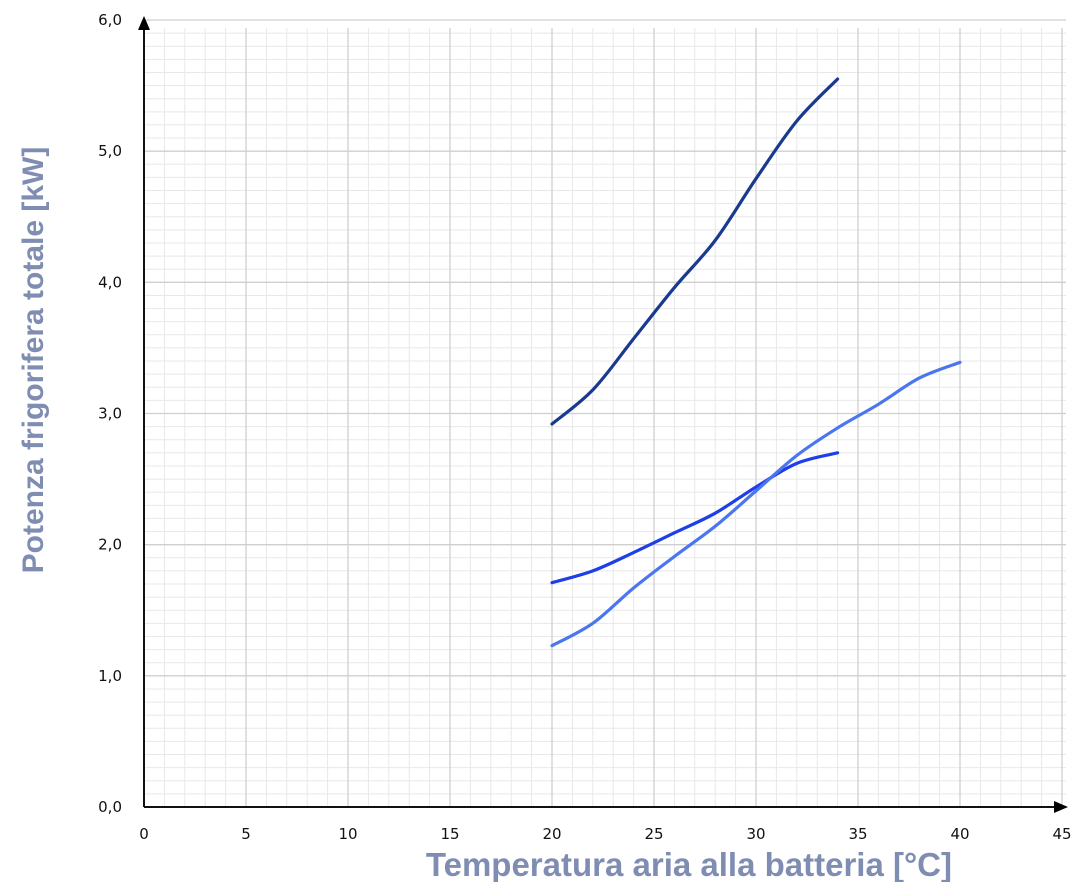  I want to click on x-tick-label: 25, so click(653, 834).